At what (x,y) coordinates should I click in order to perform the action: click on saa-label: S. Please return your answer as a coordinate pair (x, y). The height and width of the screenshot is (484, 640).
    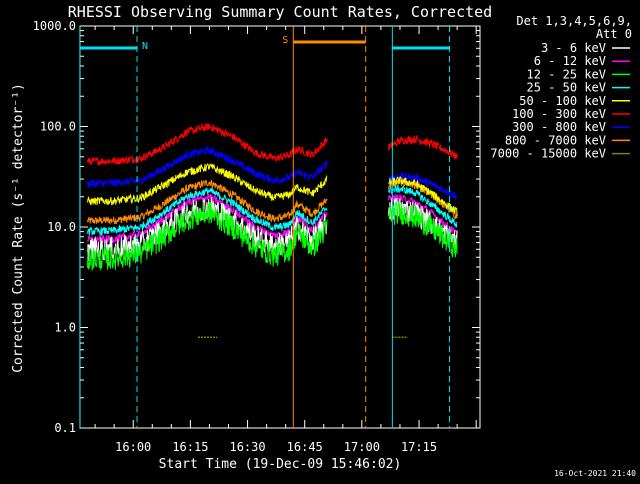
    Looking at the image, I should click on (285, 40).